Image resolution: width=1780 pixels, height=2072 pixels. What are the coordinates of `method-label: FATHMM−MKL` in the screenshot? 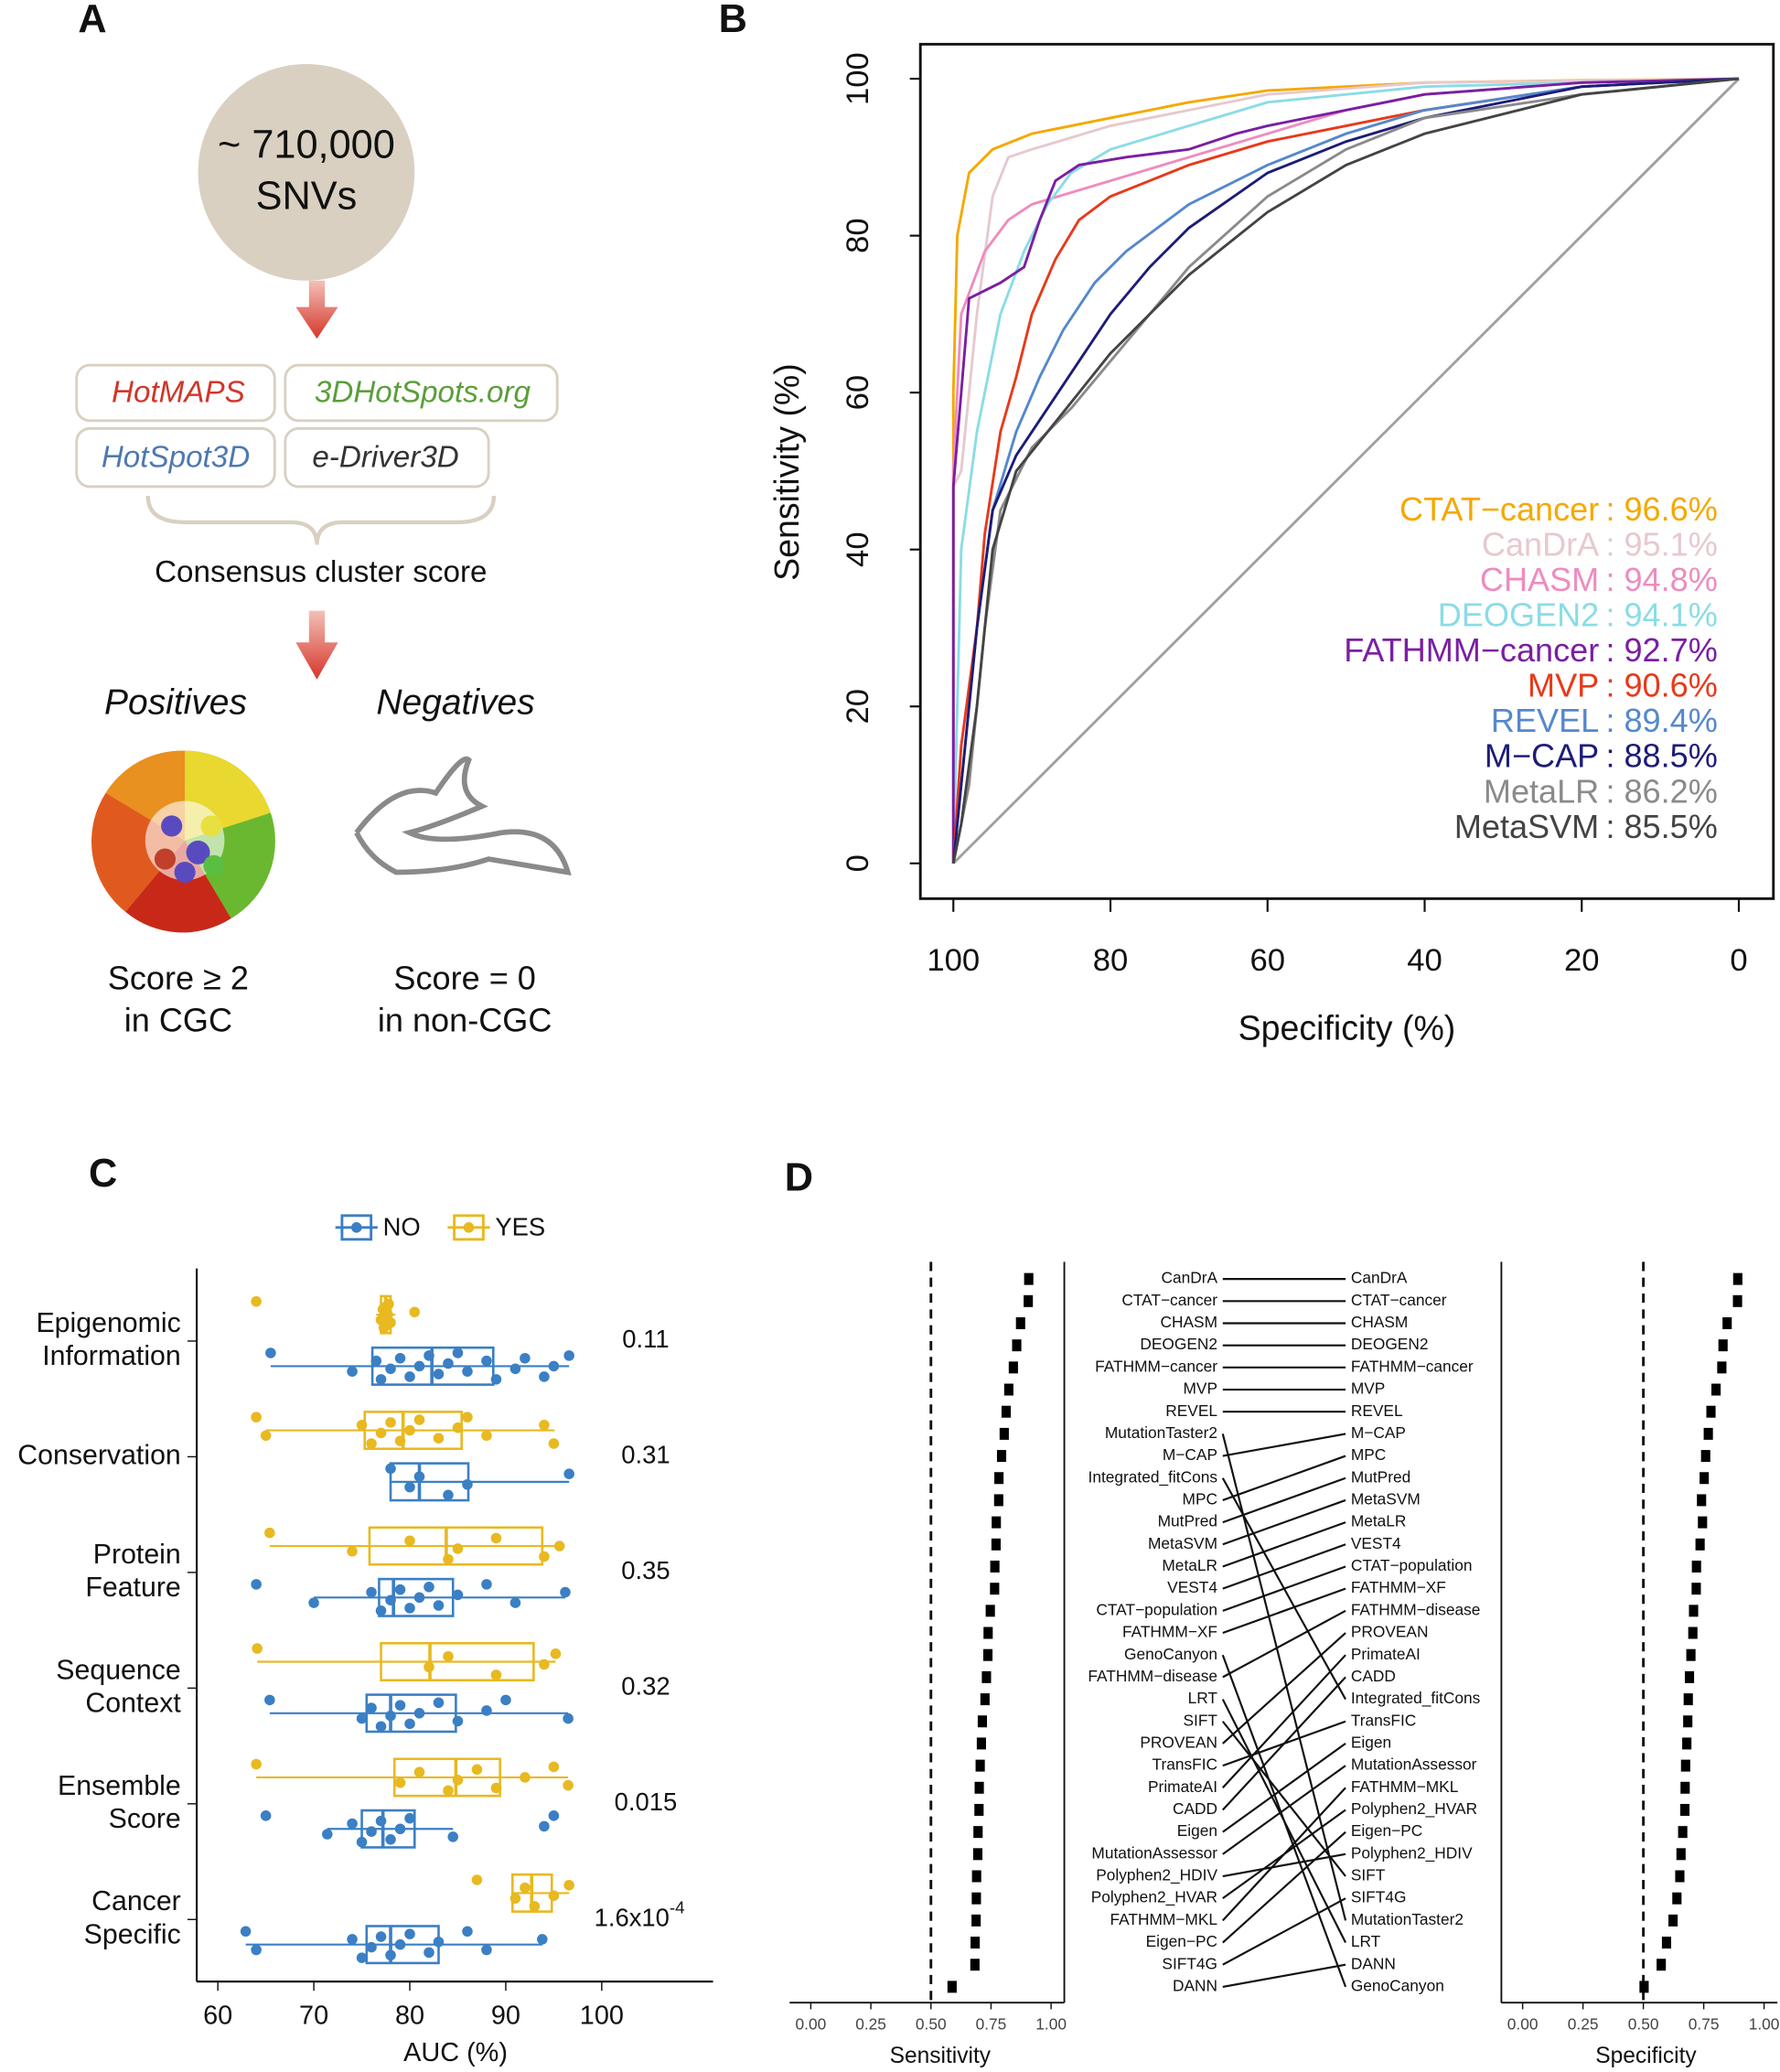 It's located at (1164, 1919).